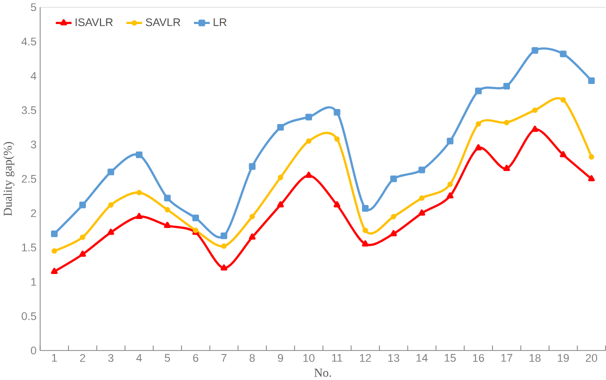 This screenshot has height=380, width=606. I want to click on x-tick-label: 3, so click(111, 358).